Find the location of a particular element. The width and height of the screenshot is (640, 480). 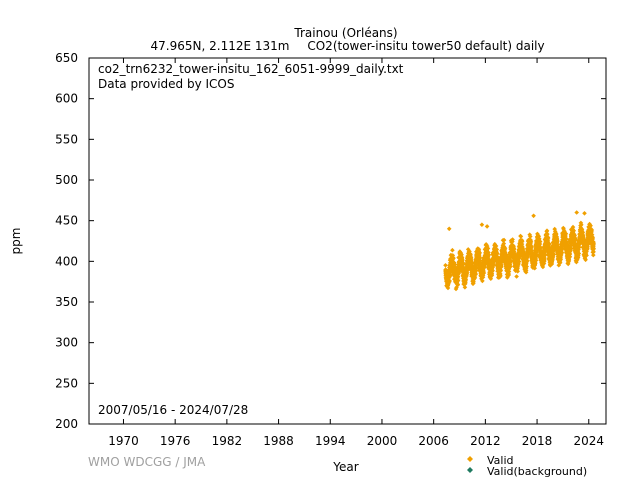

data-points is located at coordinates (519, 251).